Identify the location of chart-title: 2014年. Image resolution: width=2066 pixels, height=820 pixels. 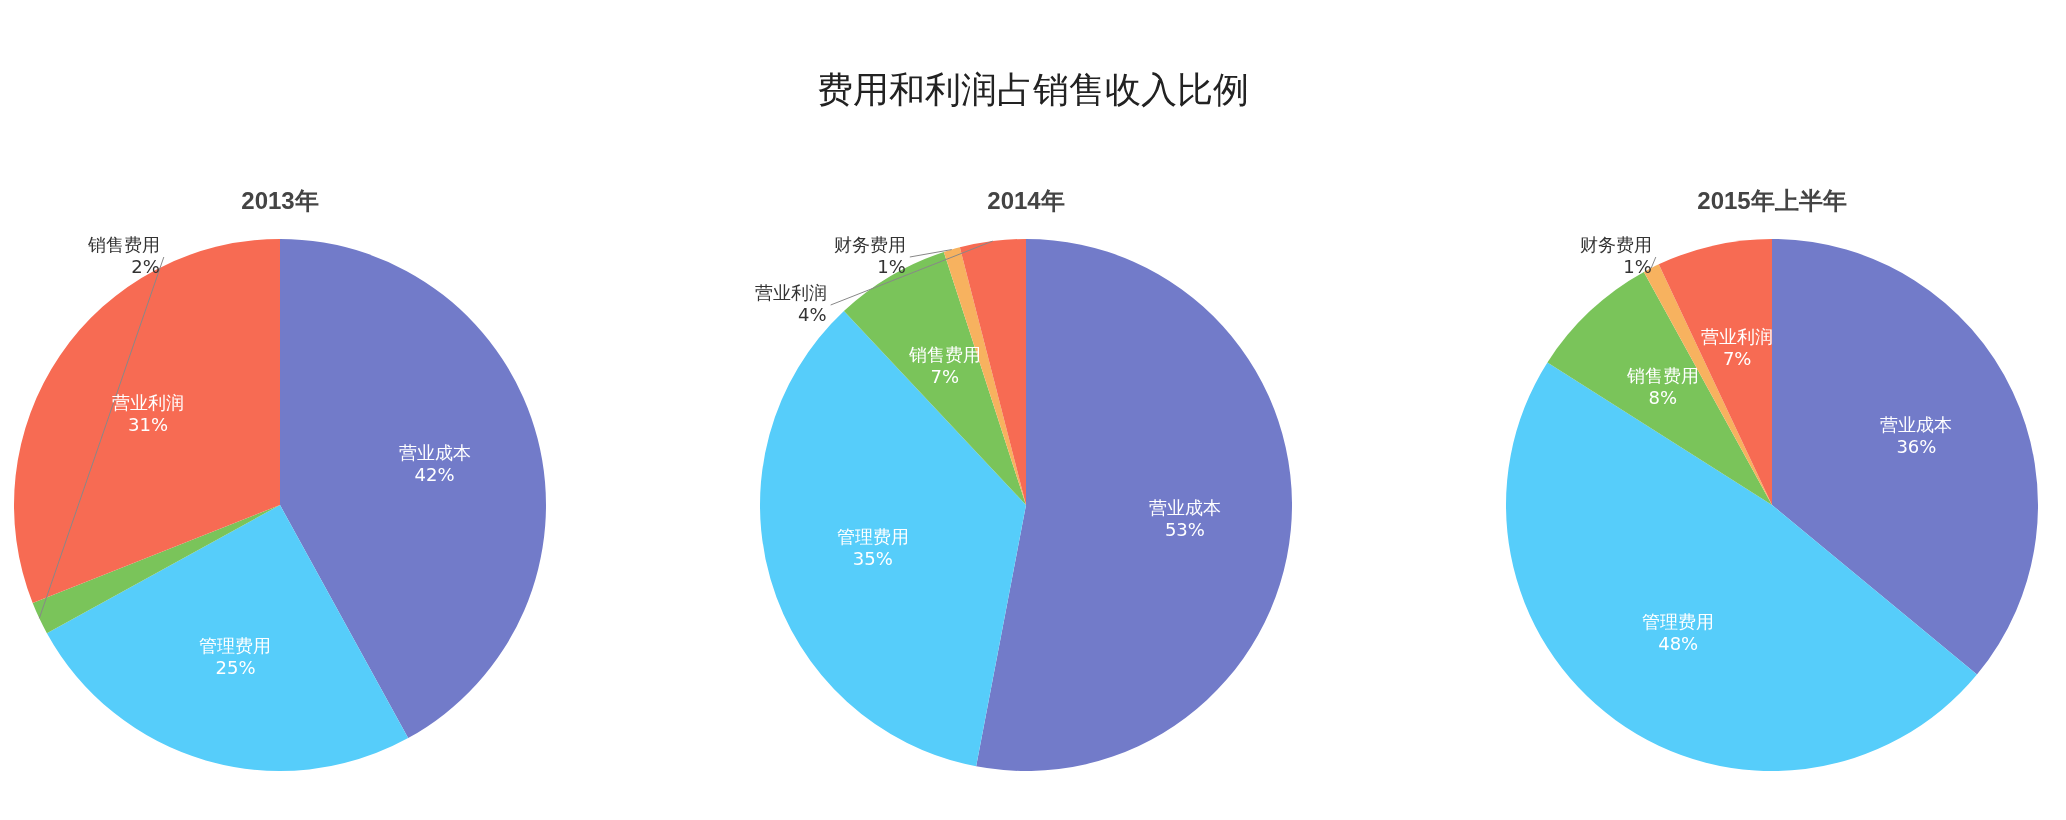
(1026, 201).